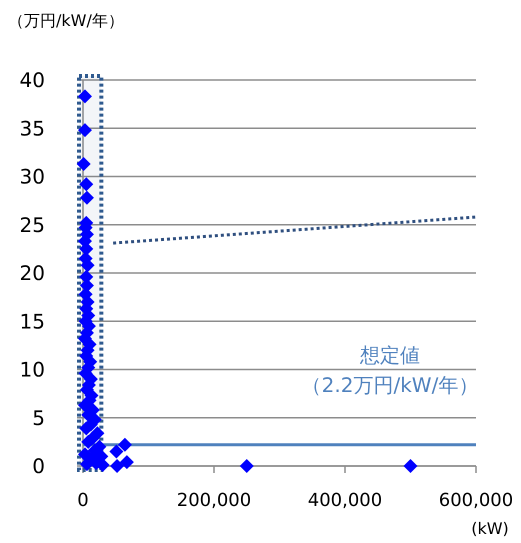 Image resolution: width=521 pixels, height=543 pixels. What do you see at coordinates (32, 273) in the screenshot?
I see `y-tick-label: 20` at bounding box center [32, 273].